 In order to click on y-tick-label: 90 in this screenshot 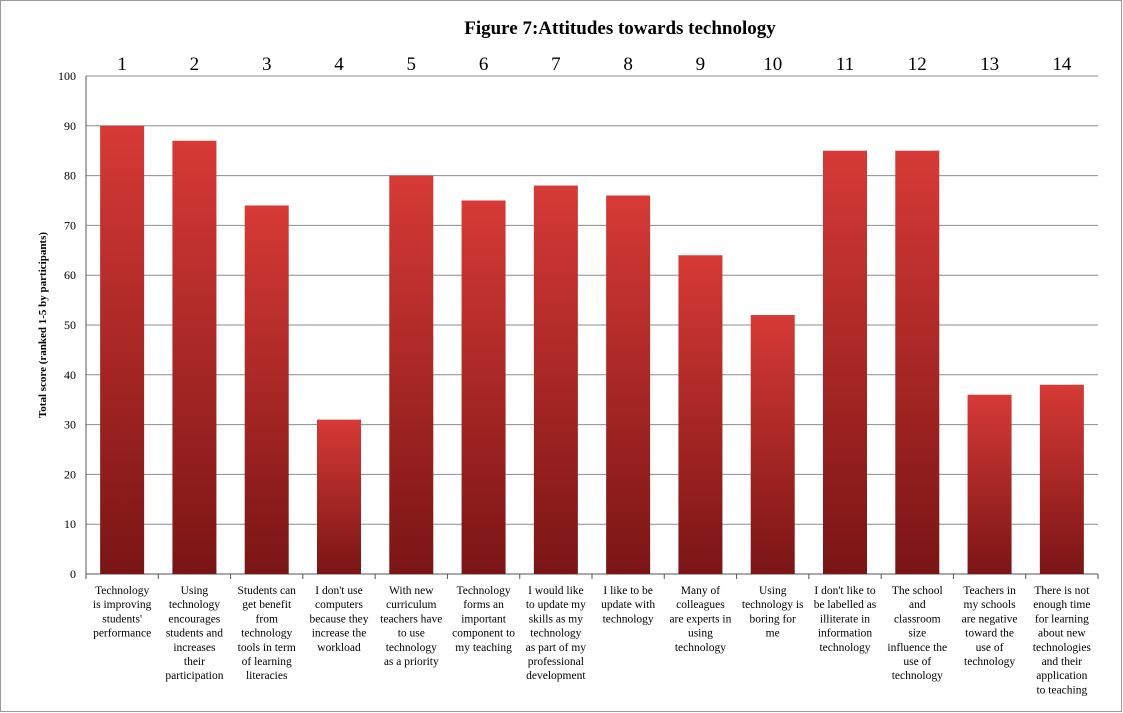, I will do `click(70, 126)`.